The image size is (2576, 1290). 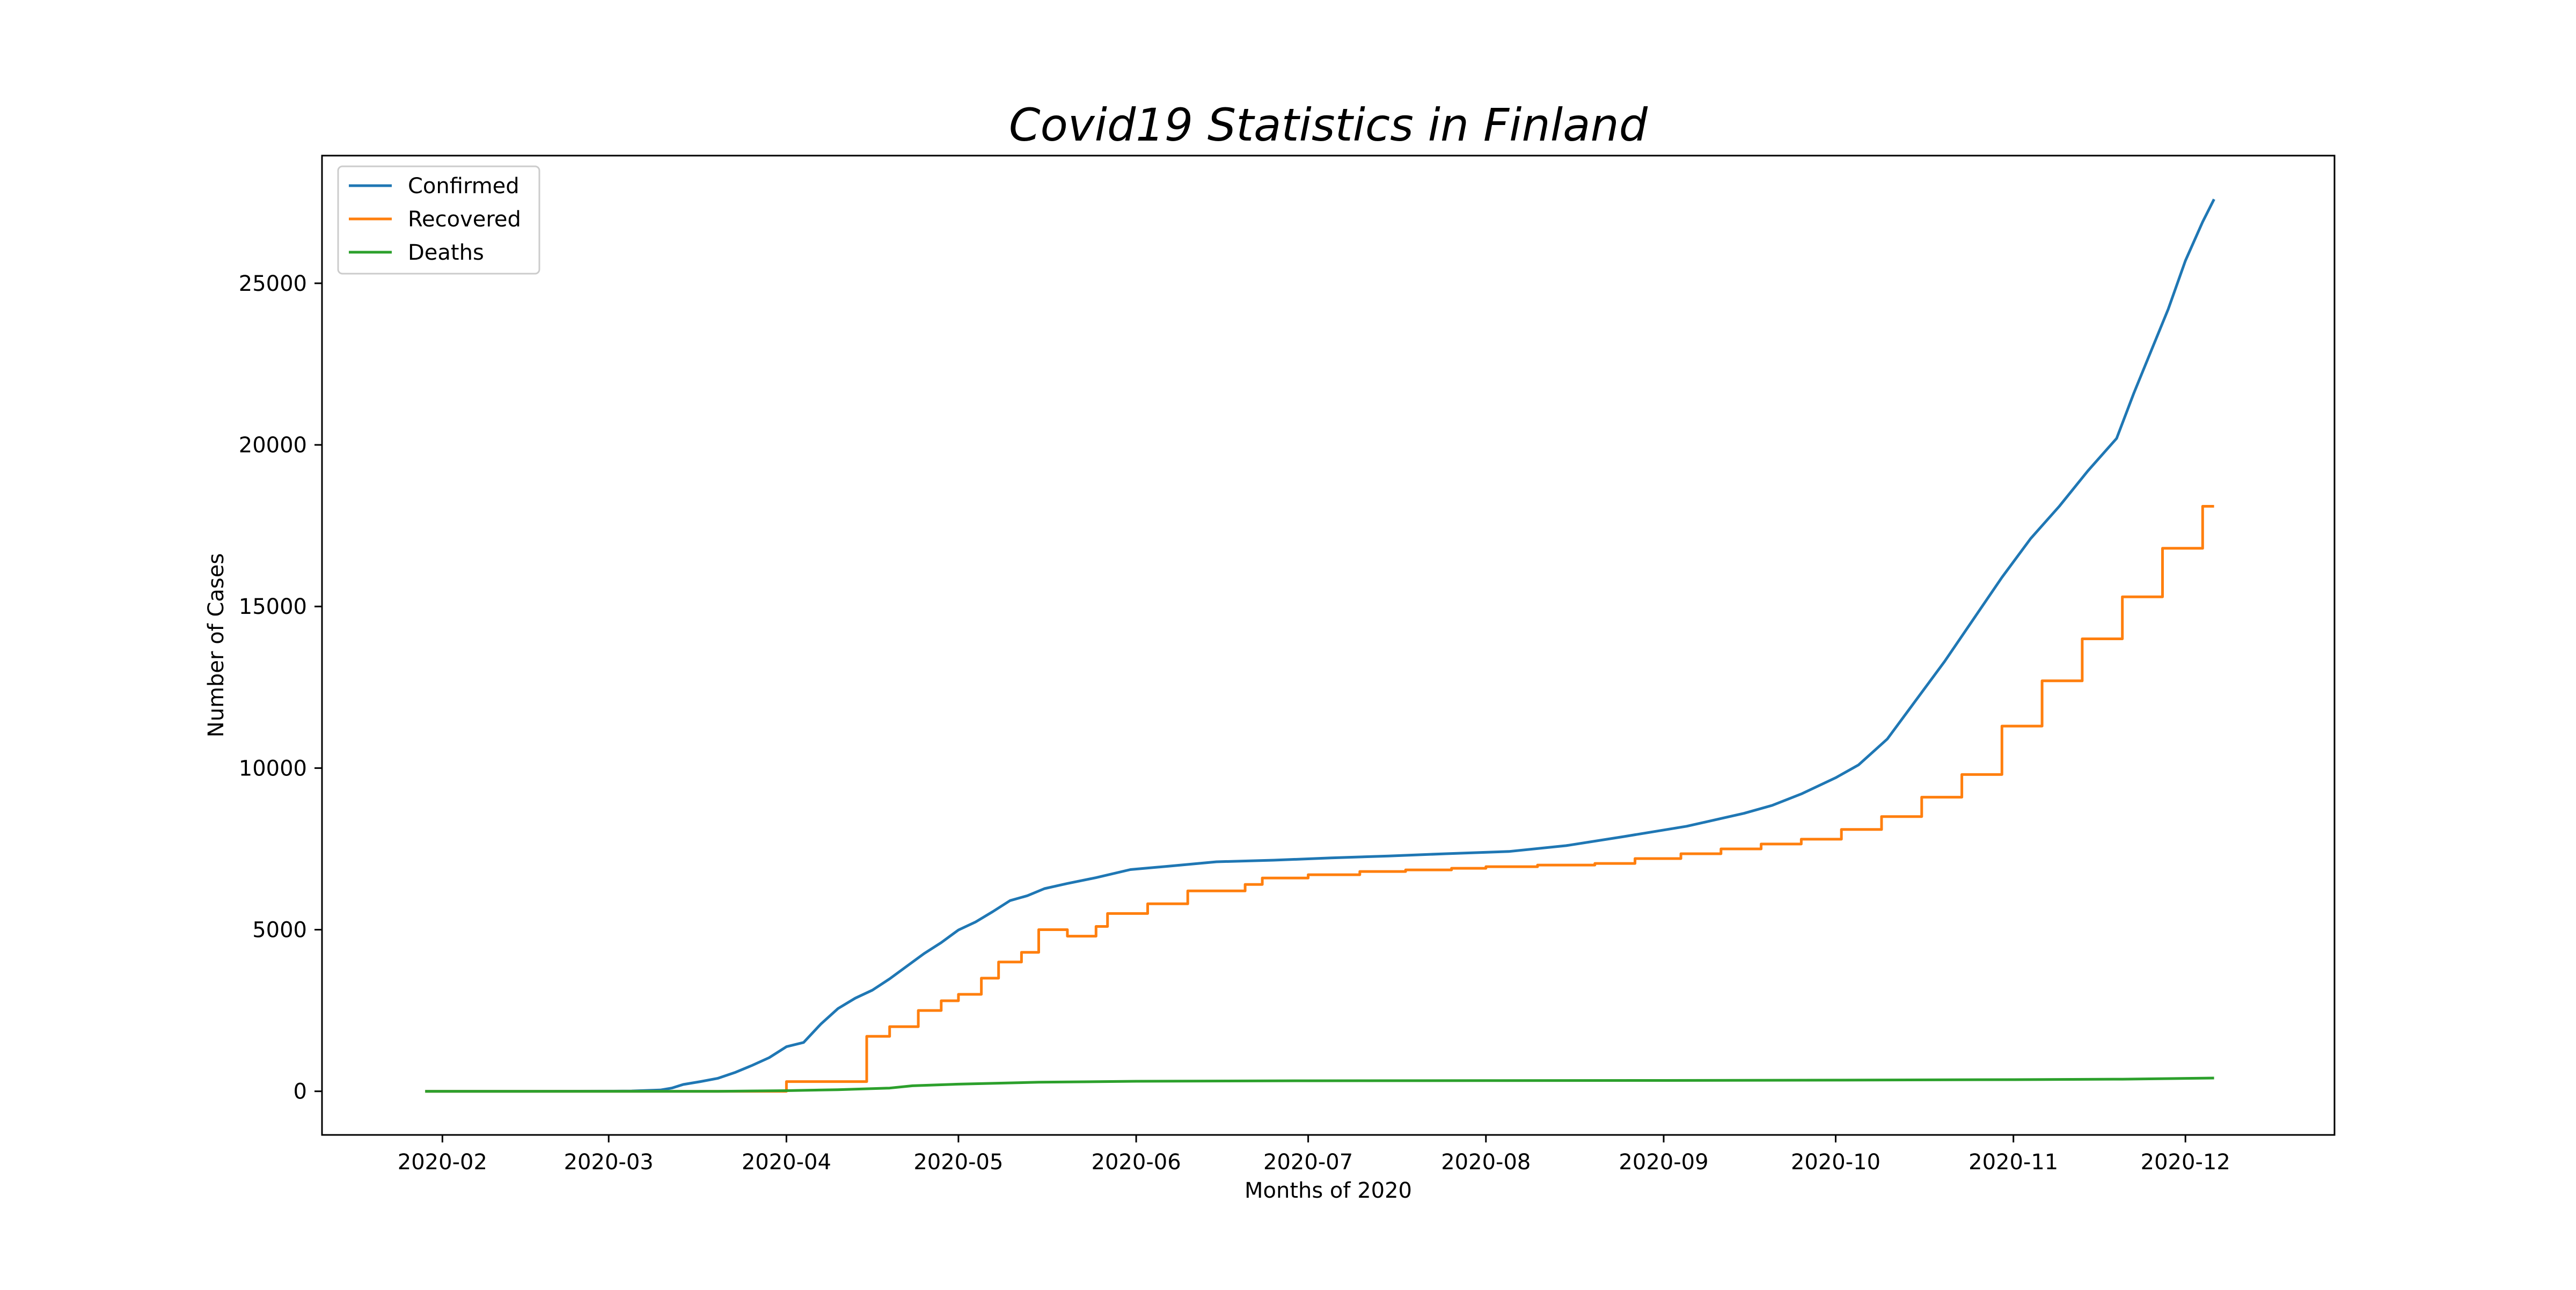 I want to click on legend: Confirmed Recovered Deaths, so click(x=438, y=220).